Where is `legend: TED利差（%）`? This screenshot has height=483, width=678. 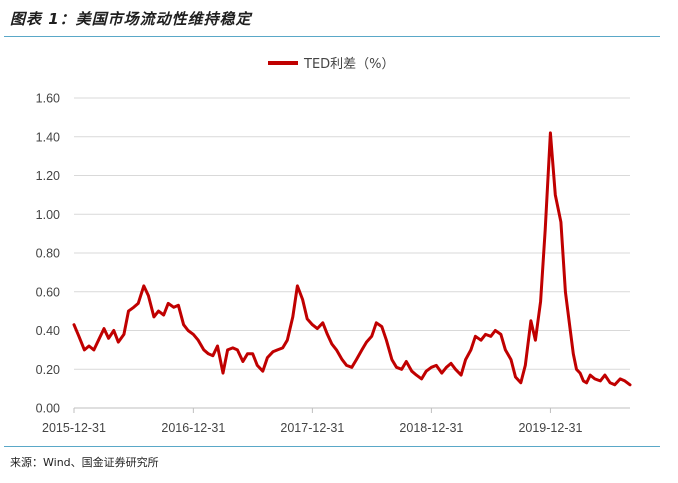 legend: TED利差（%） is located at coordinates (331, 64).